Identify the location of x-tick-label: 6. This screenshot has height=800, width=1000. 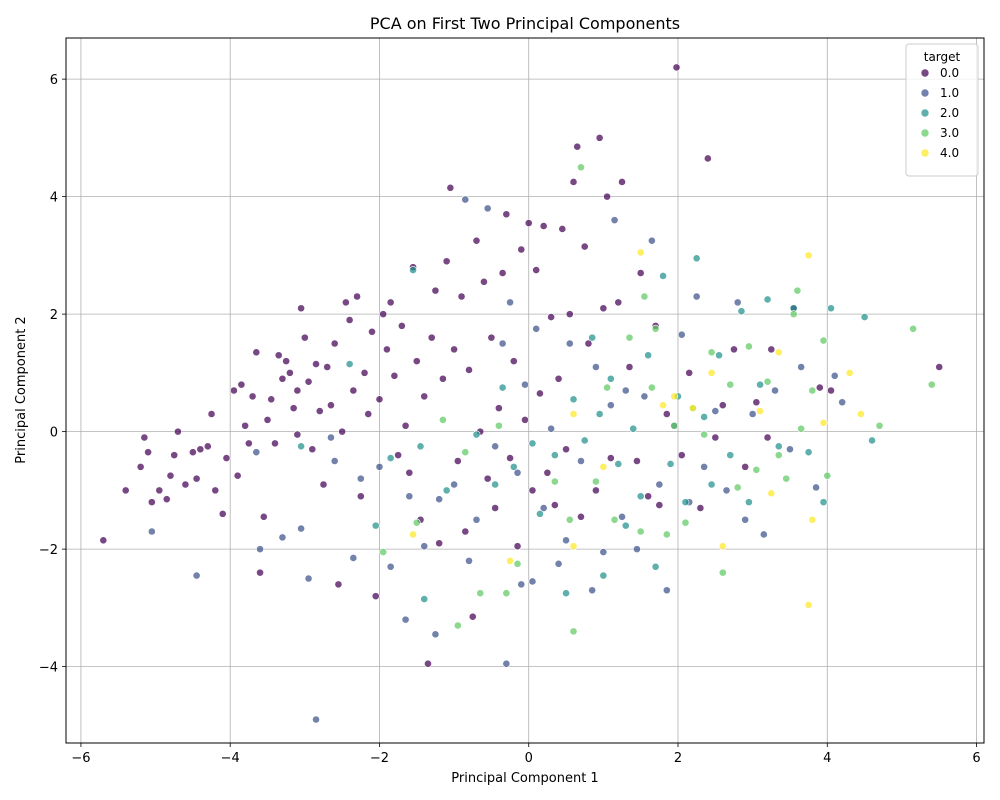
(976, 758).